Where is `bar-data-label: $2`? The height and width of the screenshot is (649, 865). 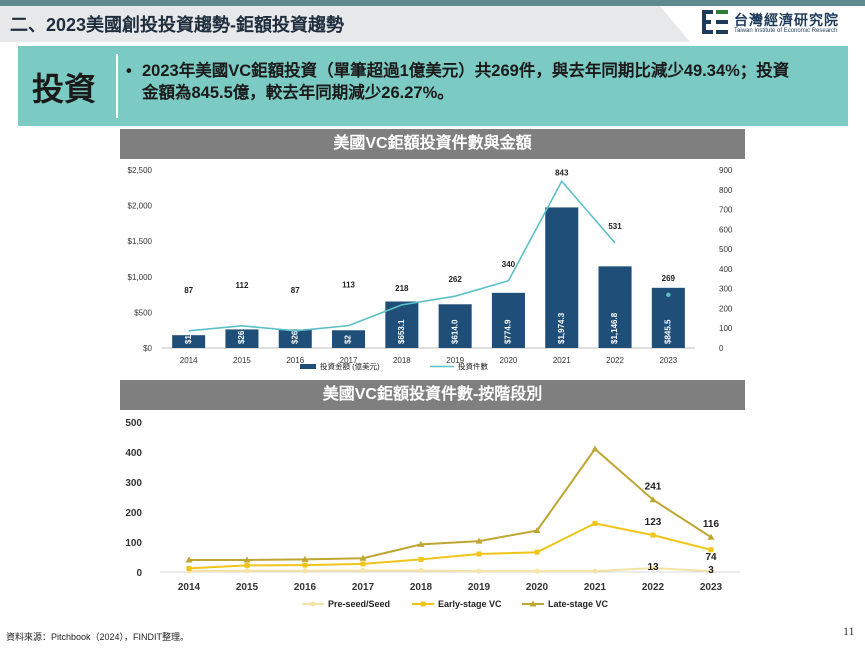
bar-data-label: $2 is located at coordinates (348, 339).